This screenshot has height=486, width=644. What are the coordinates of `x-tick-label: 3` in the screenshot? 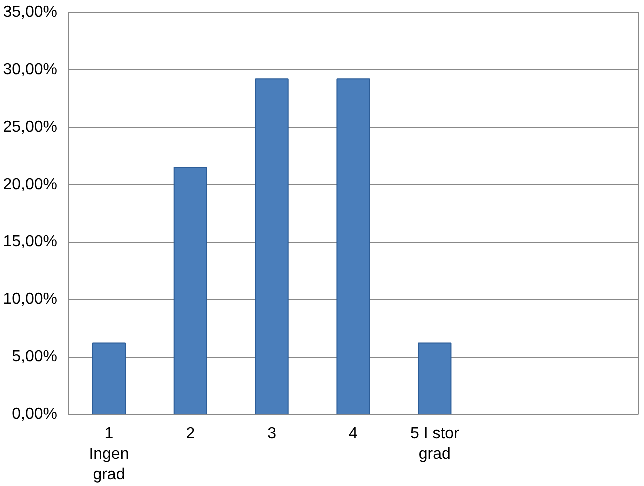 It's located at (272, 434).